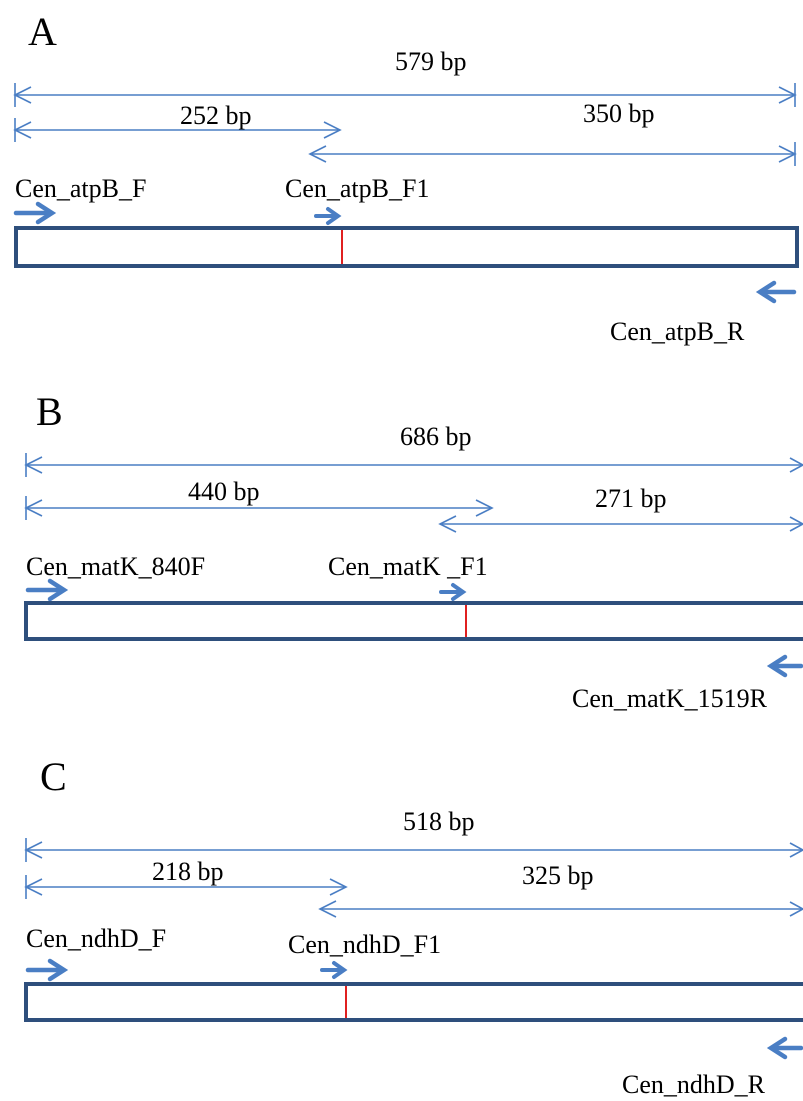 The width and height of the screenshot is (803, 1101). I want to click on panel-c-internal-primer-label: Cen_ndhD_F1, so click(364, 944).